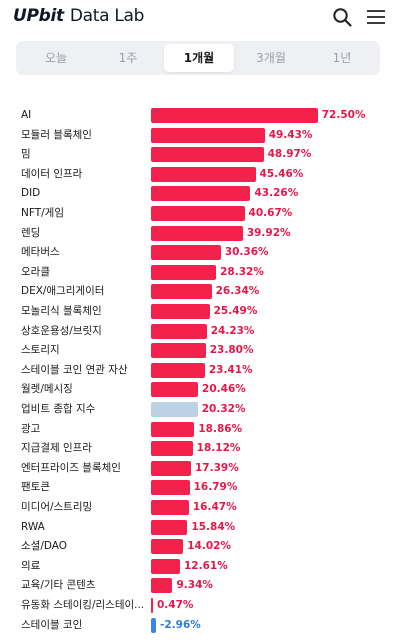  I want to click on tab-1-year: 1년, so click(342, 58).